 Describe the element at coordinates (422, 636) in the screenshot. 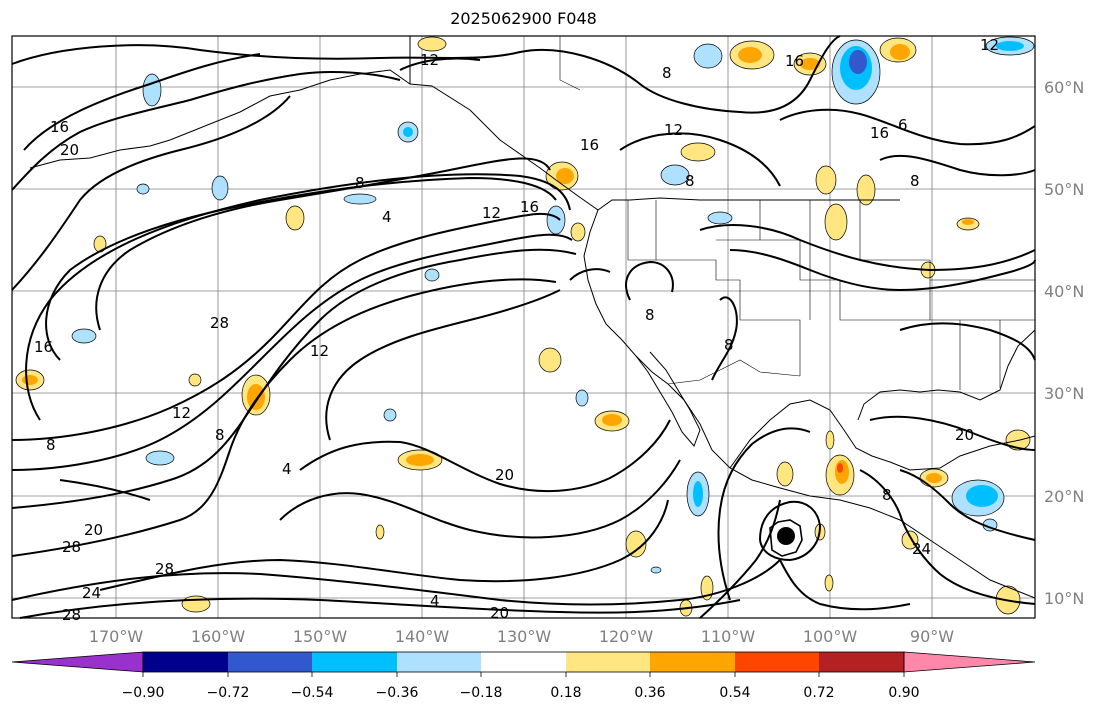

I see `longitude-tick-label: 140°W` at that location.